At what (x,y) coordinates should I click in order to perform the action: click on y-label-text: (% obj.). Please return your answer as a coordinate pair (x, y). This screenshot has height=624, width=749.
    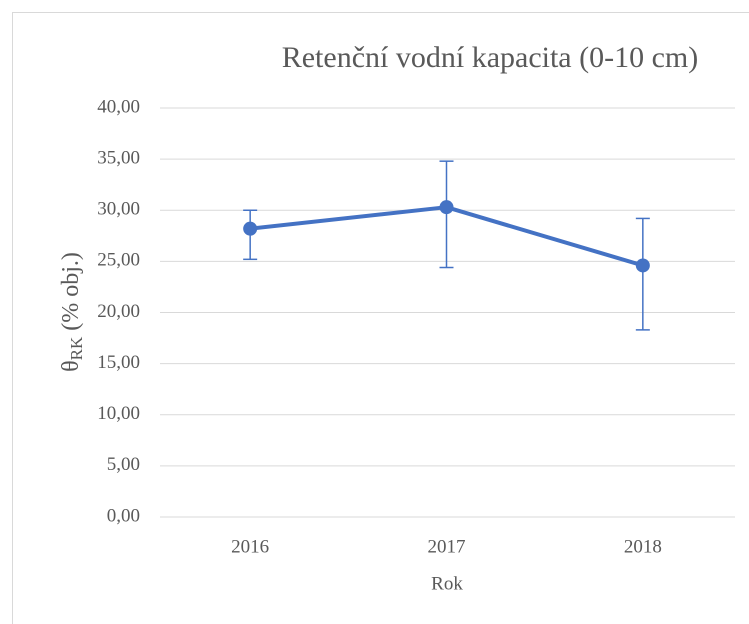
    Looking at the image, I should click on (71, 291).